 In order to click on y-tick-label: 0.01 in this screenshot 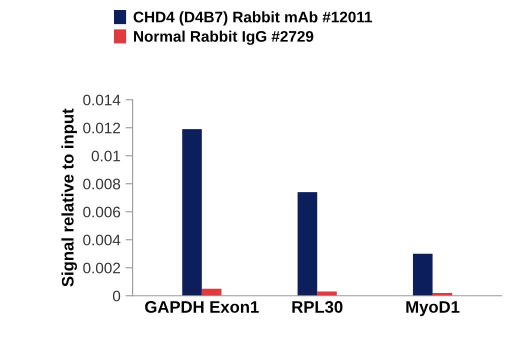, I will do `click(106, 156)`.